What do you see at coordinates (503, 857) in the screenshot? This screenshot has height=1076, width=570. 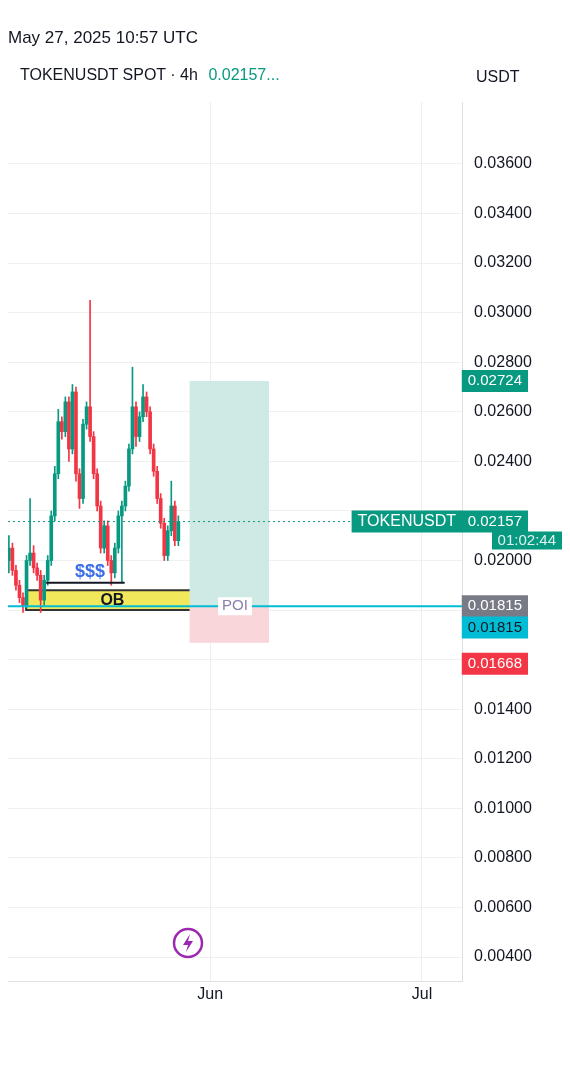 I see `y-tick-label: 0.00800` at bounding box center [503, 857].